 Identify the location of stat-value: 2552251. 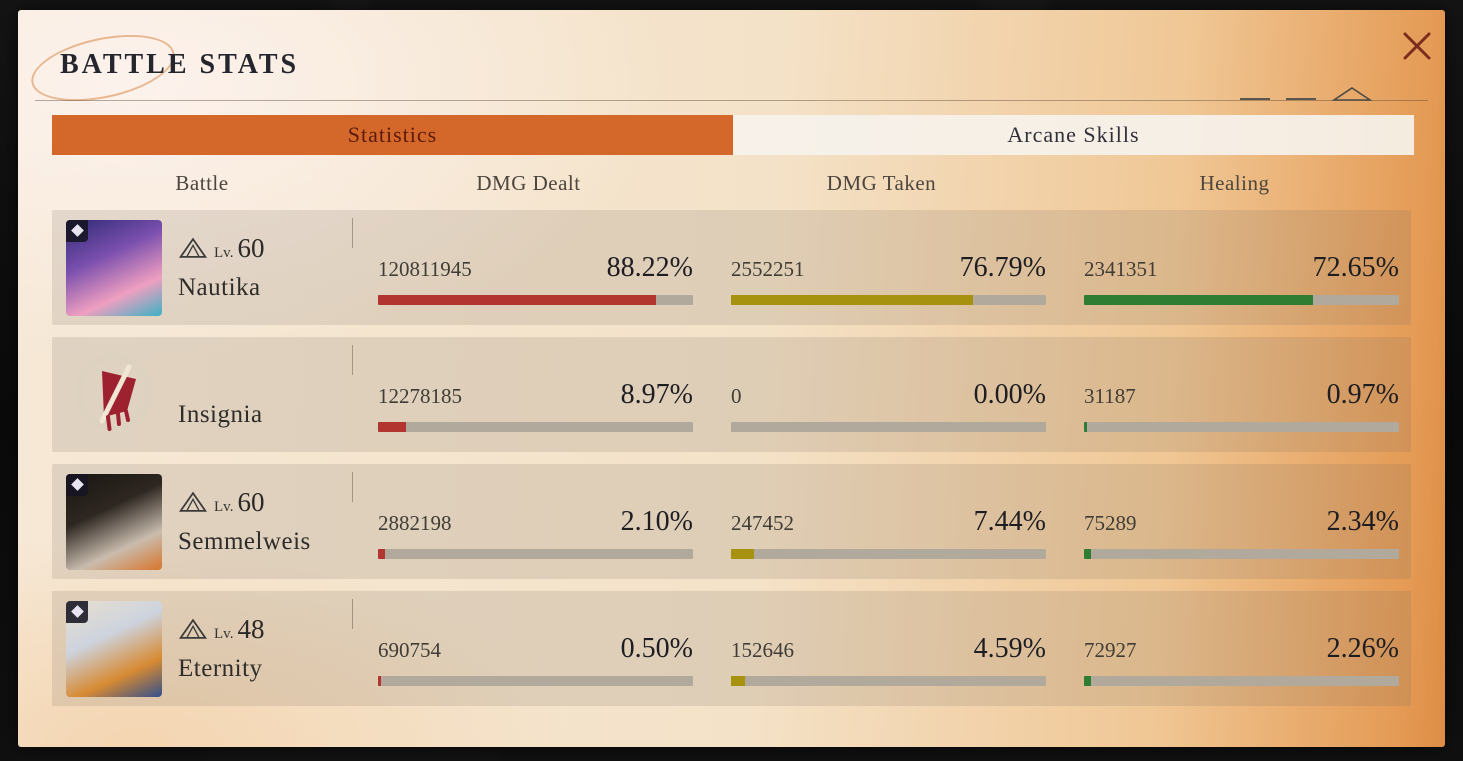
(768, 269).